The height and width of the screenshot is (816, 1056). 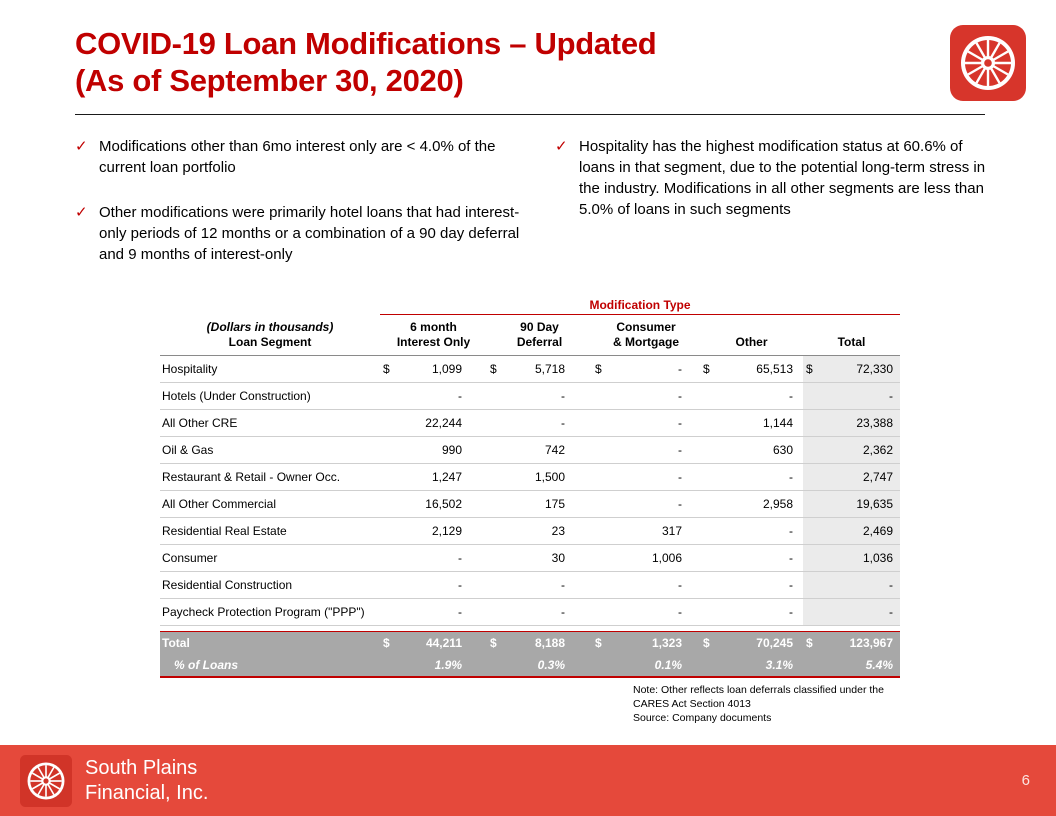 What do you see at coordinates (646, 531) in the screenshot?
I see `cell-value: 317` at bounding box center [646, 531].